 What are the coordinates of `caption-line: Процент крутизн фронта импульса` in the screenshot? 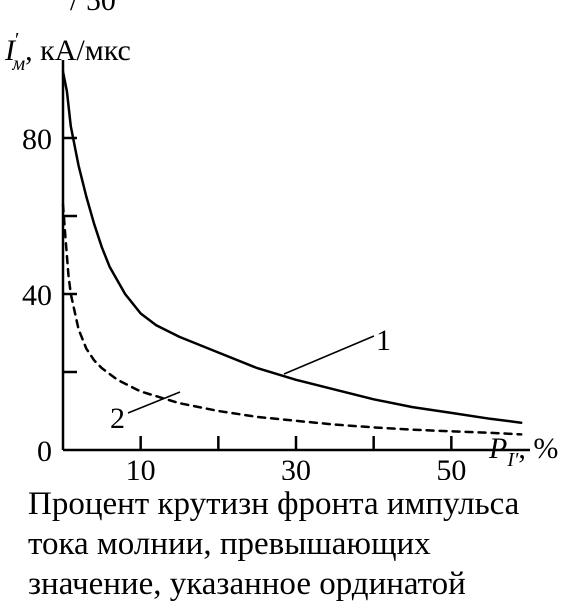 It's located at (274, 504).